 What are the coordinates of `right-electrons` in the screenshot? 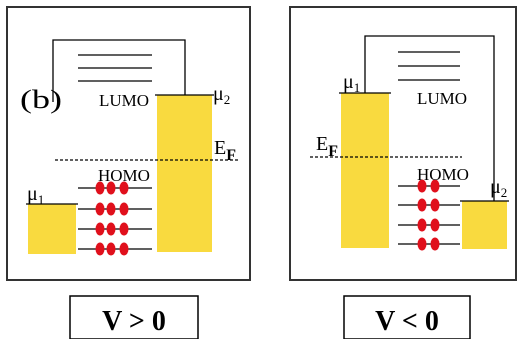 It's located at (428, 215).